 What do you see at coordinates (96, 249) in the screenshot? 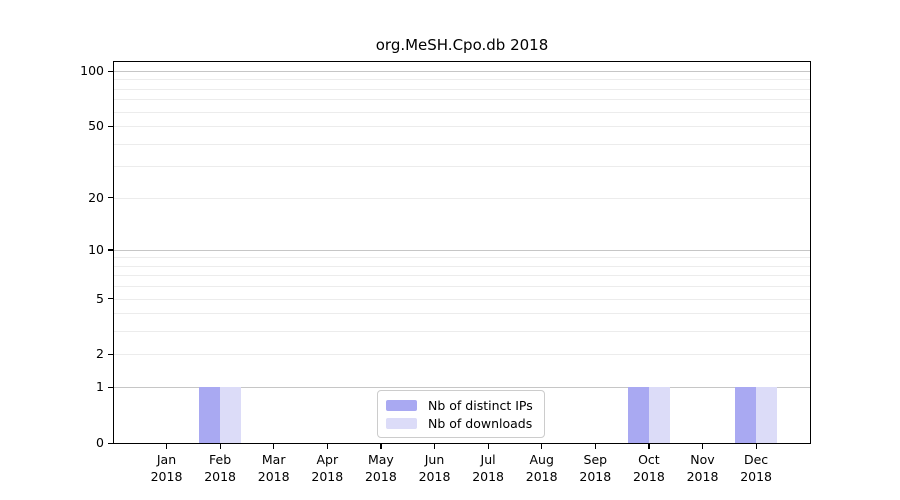
I see `y-tick-label: 10` at bounding box center [96, 249].